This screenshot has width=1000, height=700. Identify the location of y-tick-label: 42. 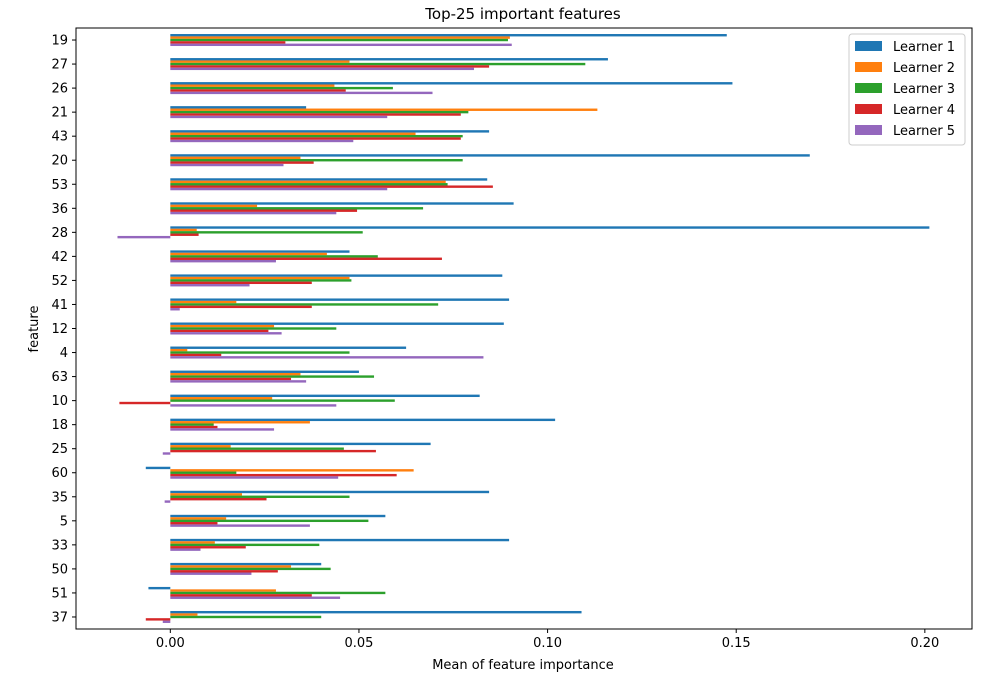
(59, 257).